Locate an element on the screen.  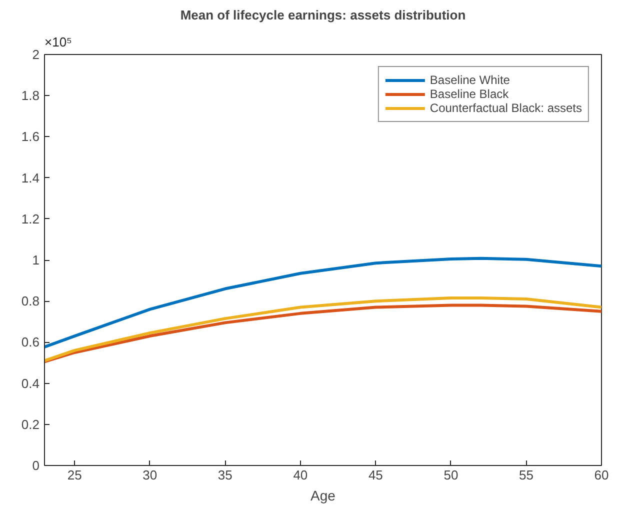
y-tick-label: 1 is located at coordinates (36, 260).